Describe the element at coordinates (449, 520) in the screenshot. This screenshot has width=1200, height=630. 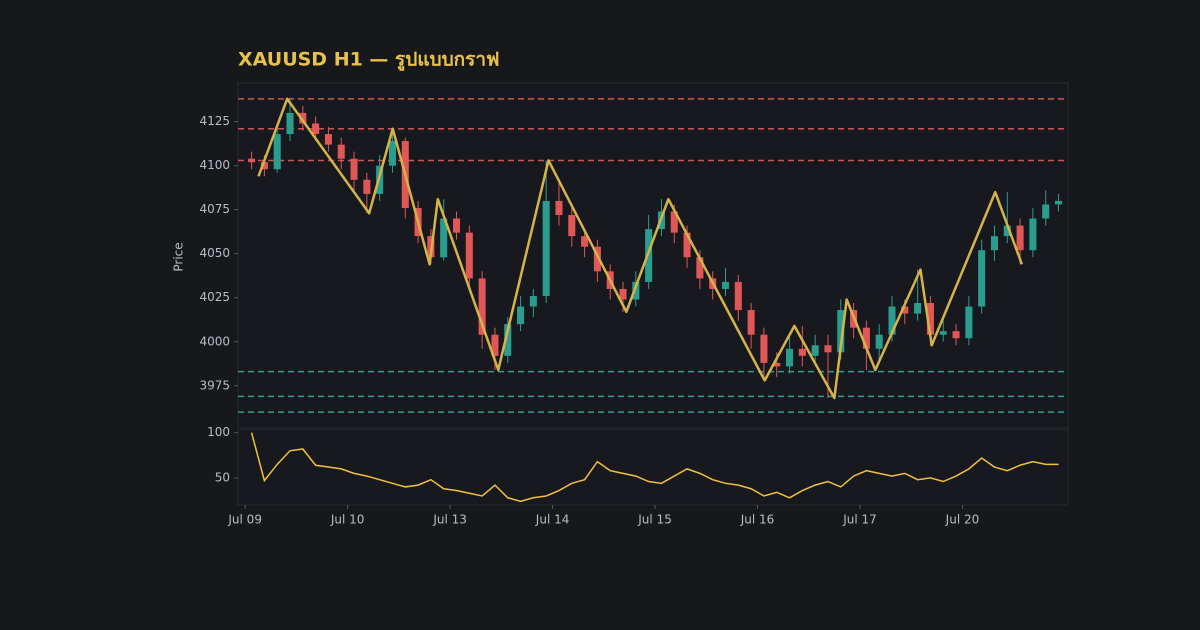
I see `x-tick-label: Jul 13` at that location.